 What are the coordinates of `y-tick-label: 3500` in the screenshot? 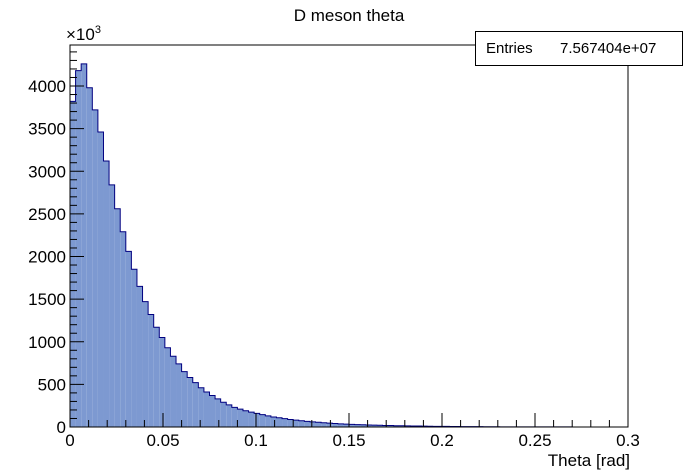 It's located at (47, 129).